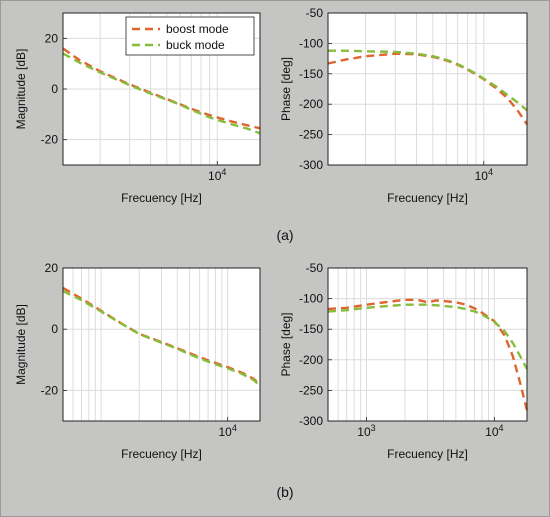 The width and height of the screenshot is (550, 517). What do you see at coordinates (366, 431) in the screenshot?
I see `x-tick-label: 10³` at bounding box center [366, 431].